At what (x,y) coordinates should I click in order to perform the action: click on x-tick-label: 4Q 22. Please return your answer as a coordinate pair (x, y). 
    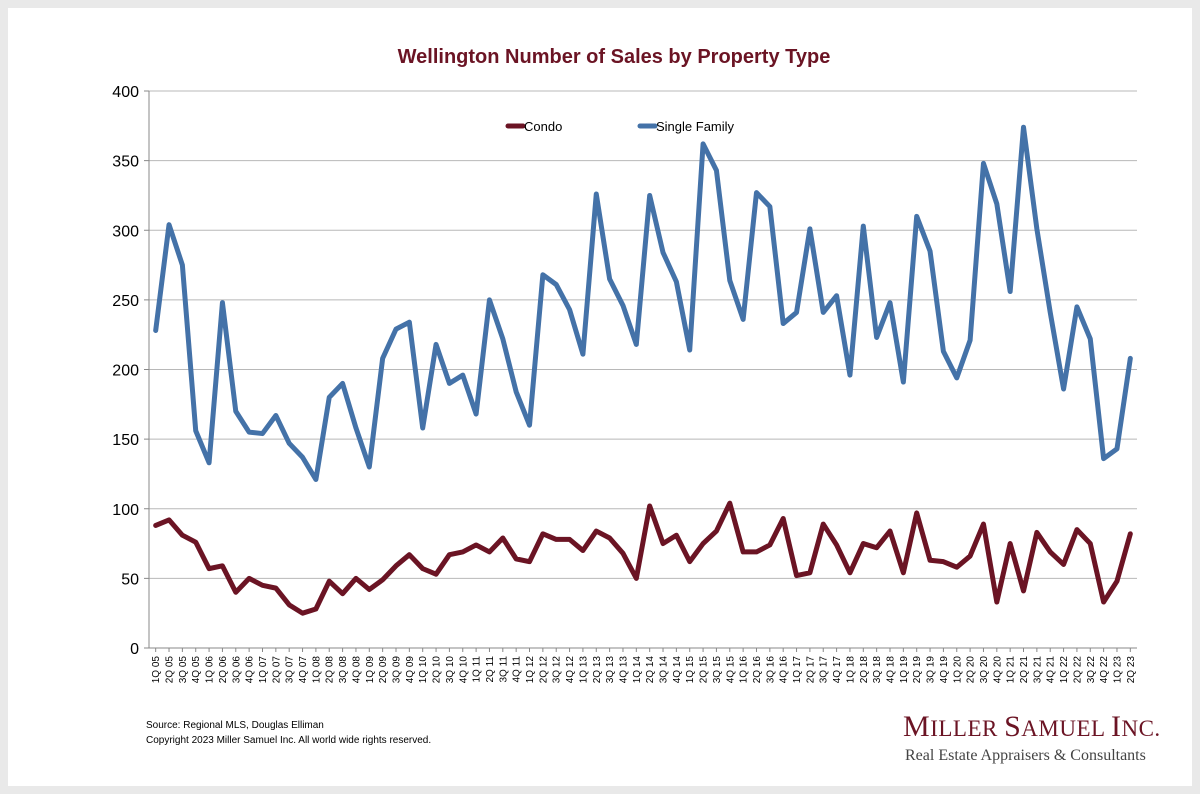
    Looking at the image, I should click on (1104, 670).